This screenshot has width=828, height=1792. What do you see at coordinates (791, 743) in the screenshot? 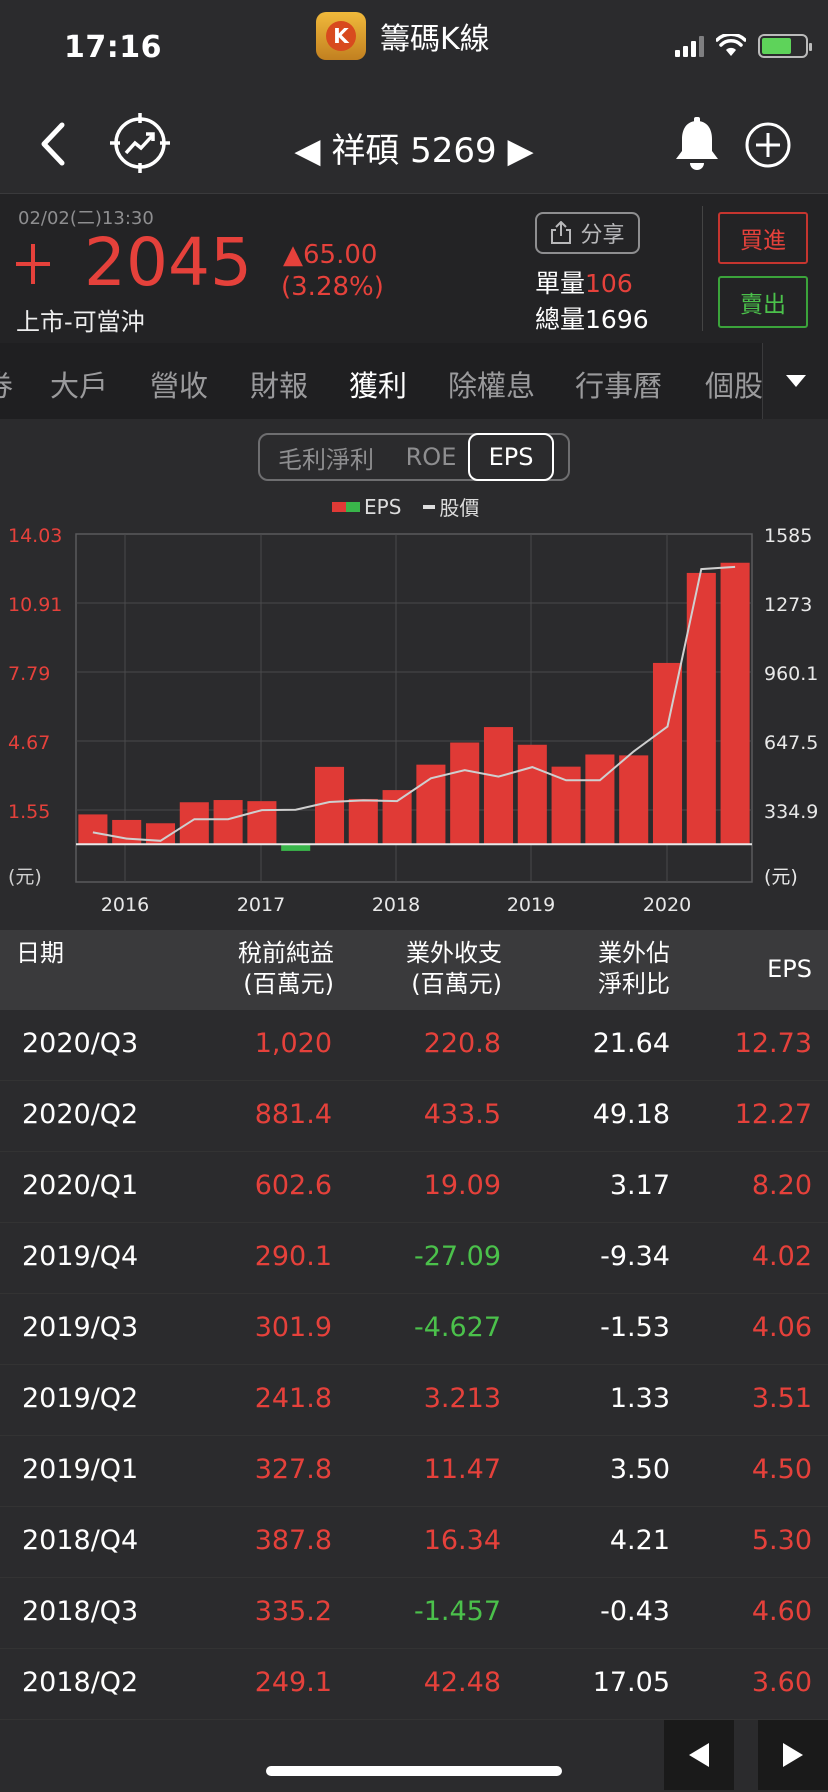
I see `right-tick-label: 647.5` at bounding box center [791, 743].